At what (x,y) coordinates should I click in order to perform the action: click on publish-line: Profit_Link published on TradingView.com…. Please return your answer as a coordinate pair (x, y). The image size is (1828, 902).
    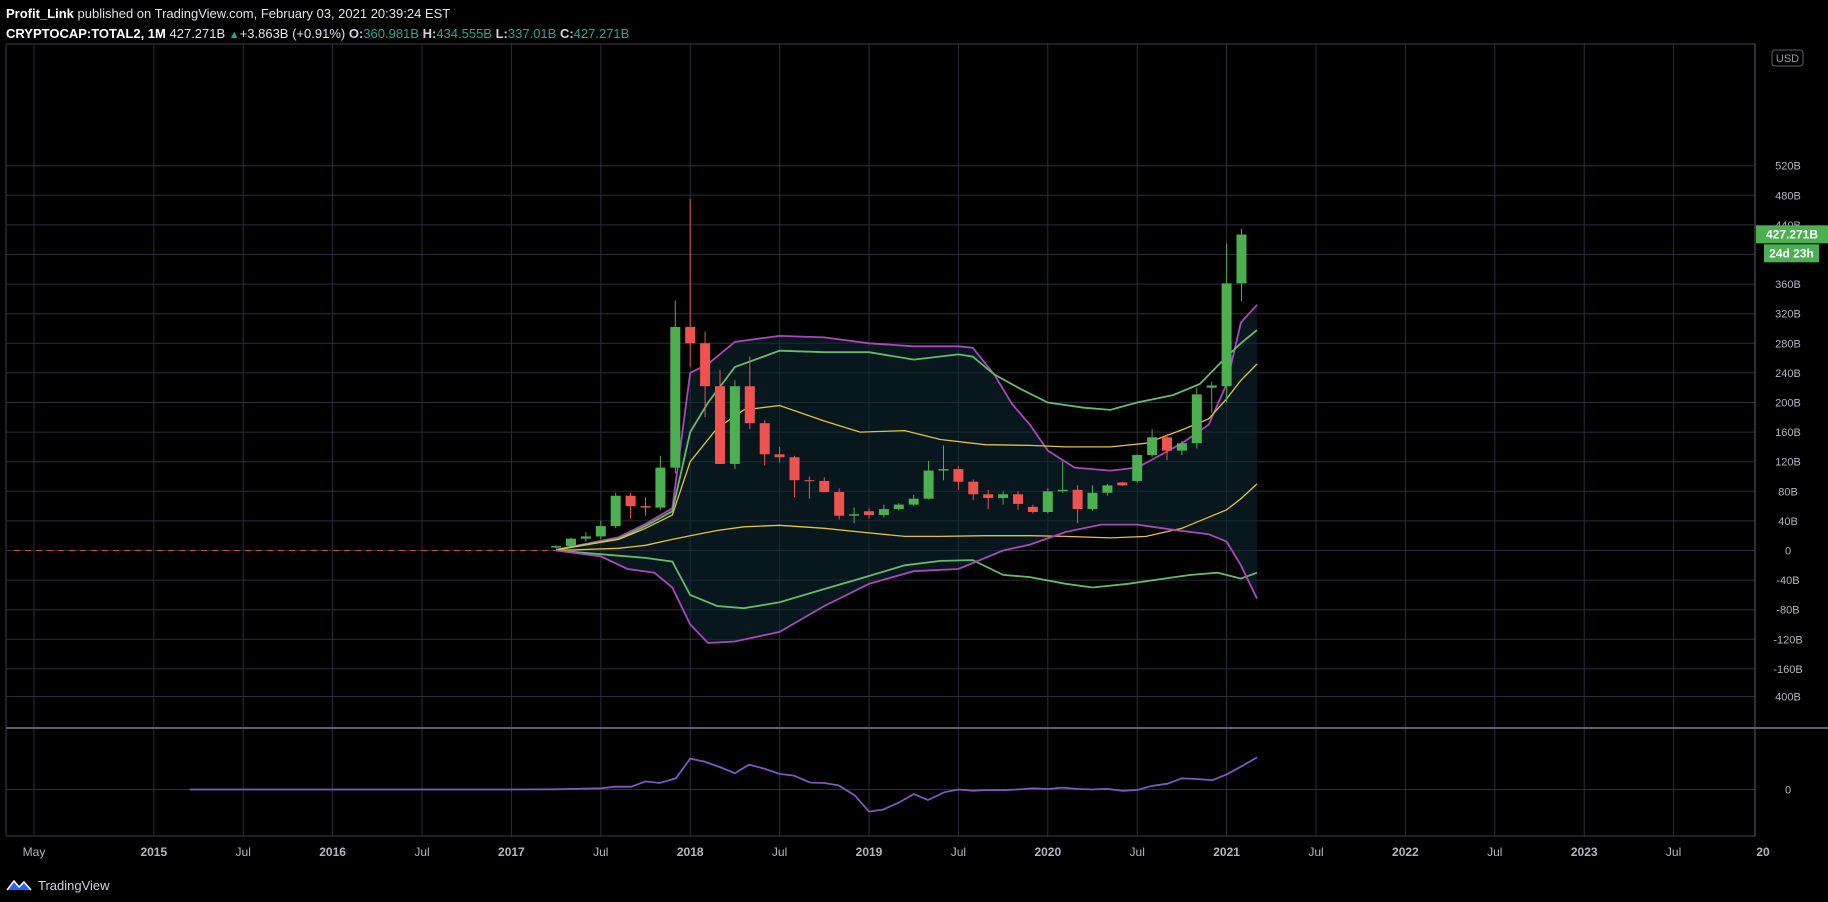
    Looking at the image, I should click on (317, 14).